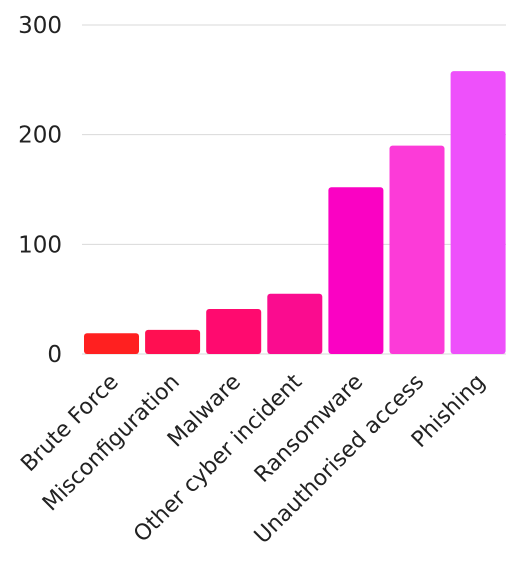 Image resolution: width=506 pixels, height=588 pixels. Describe the element at coordinates (40, 190) in the screenshot. I see `y-axis-ticks: 0 100 200 300` at that location.